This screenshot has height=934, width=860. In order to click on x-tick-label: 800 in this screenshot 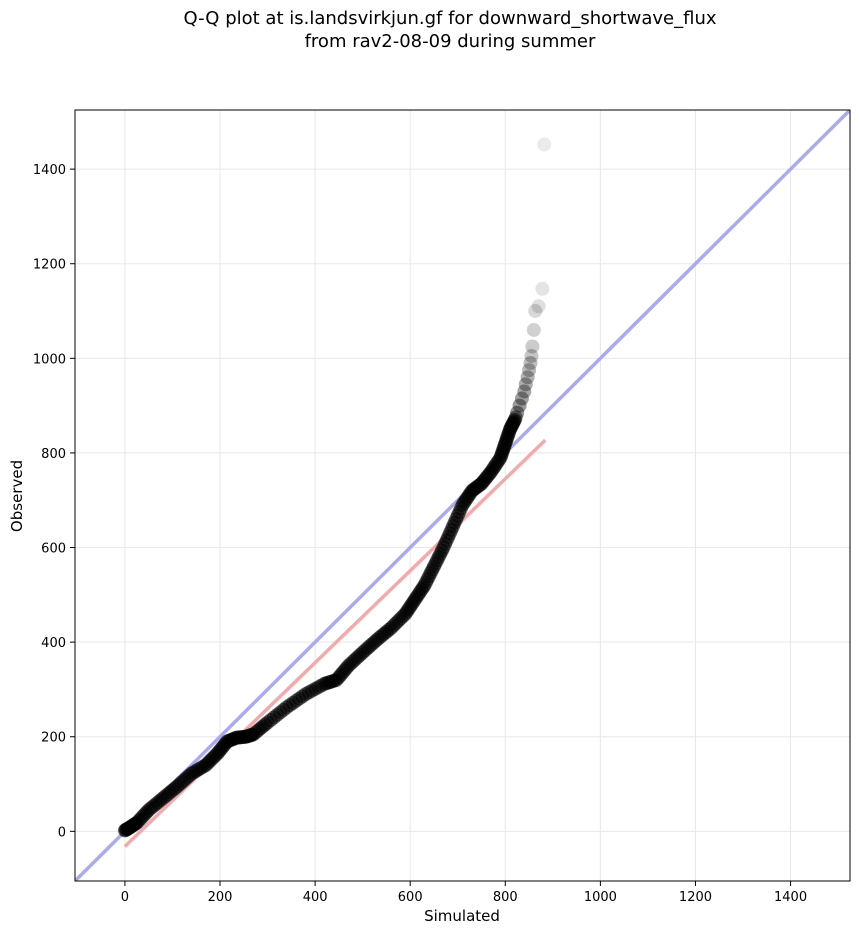, I will do `click(505, 897)`.